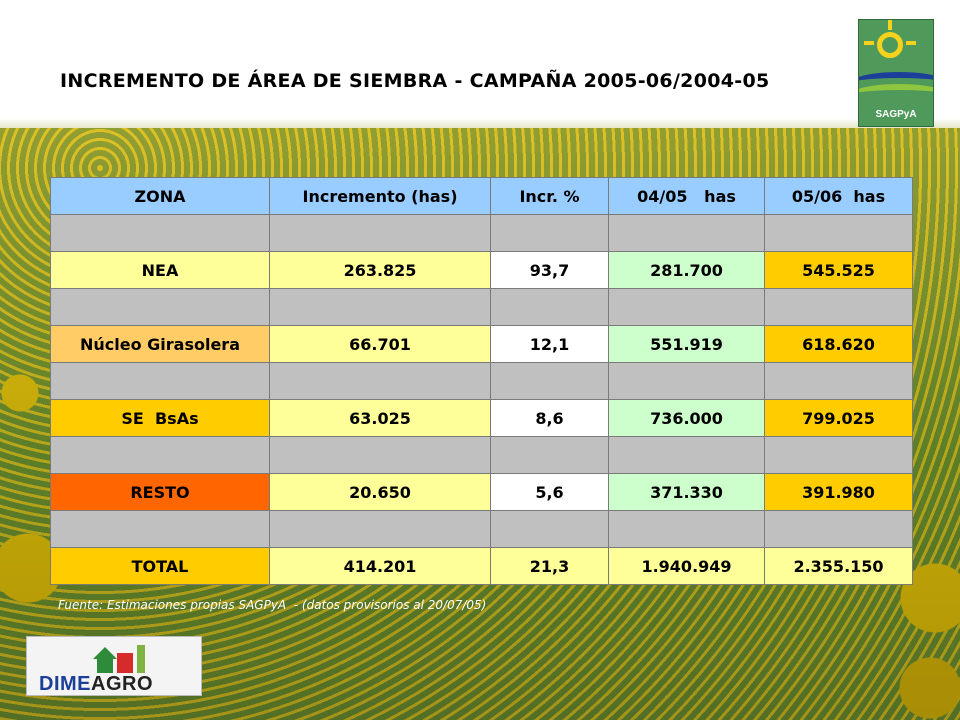  What do you see at coordinates (686, 344) in the screenshot?
I see `has-0405-cell: 551.919` at bounding box center [686, 344].